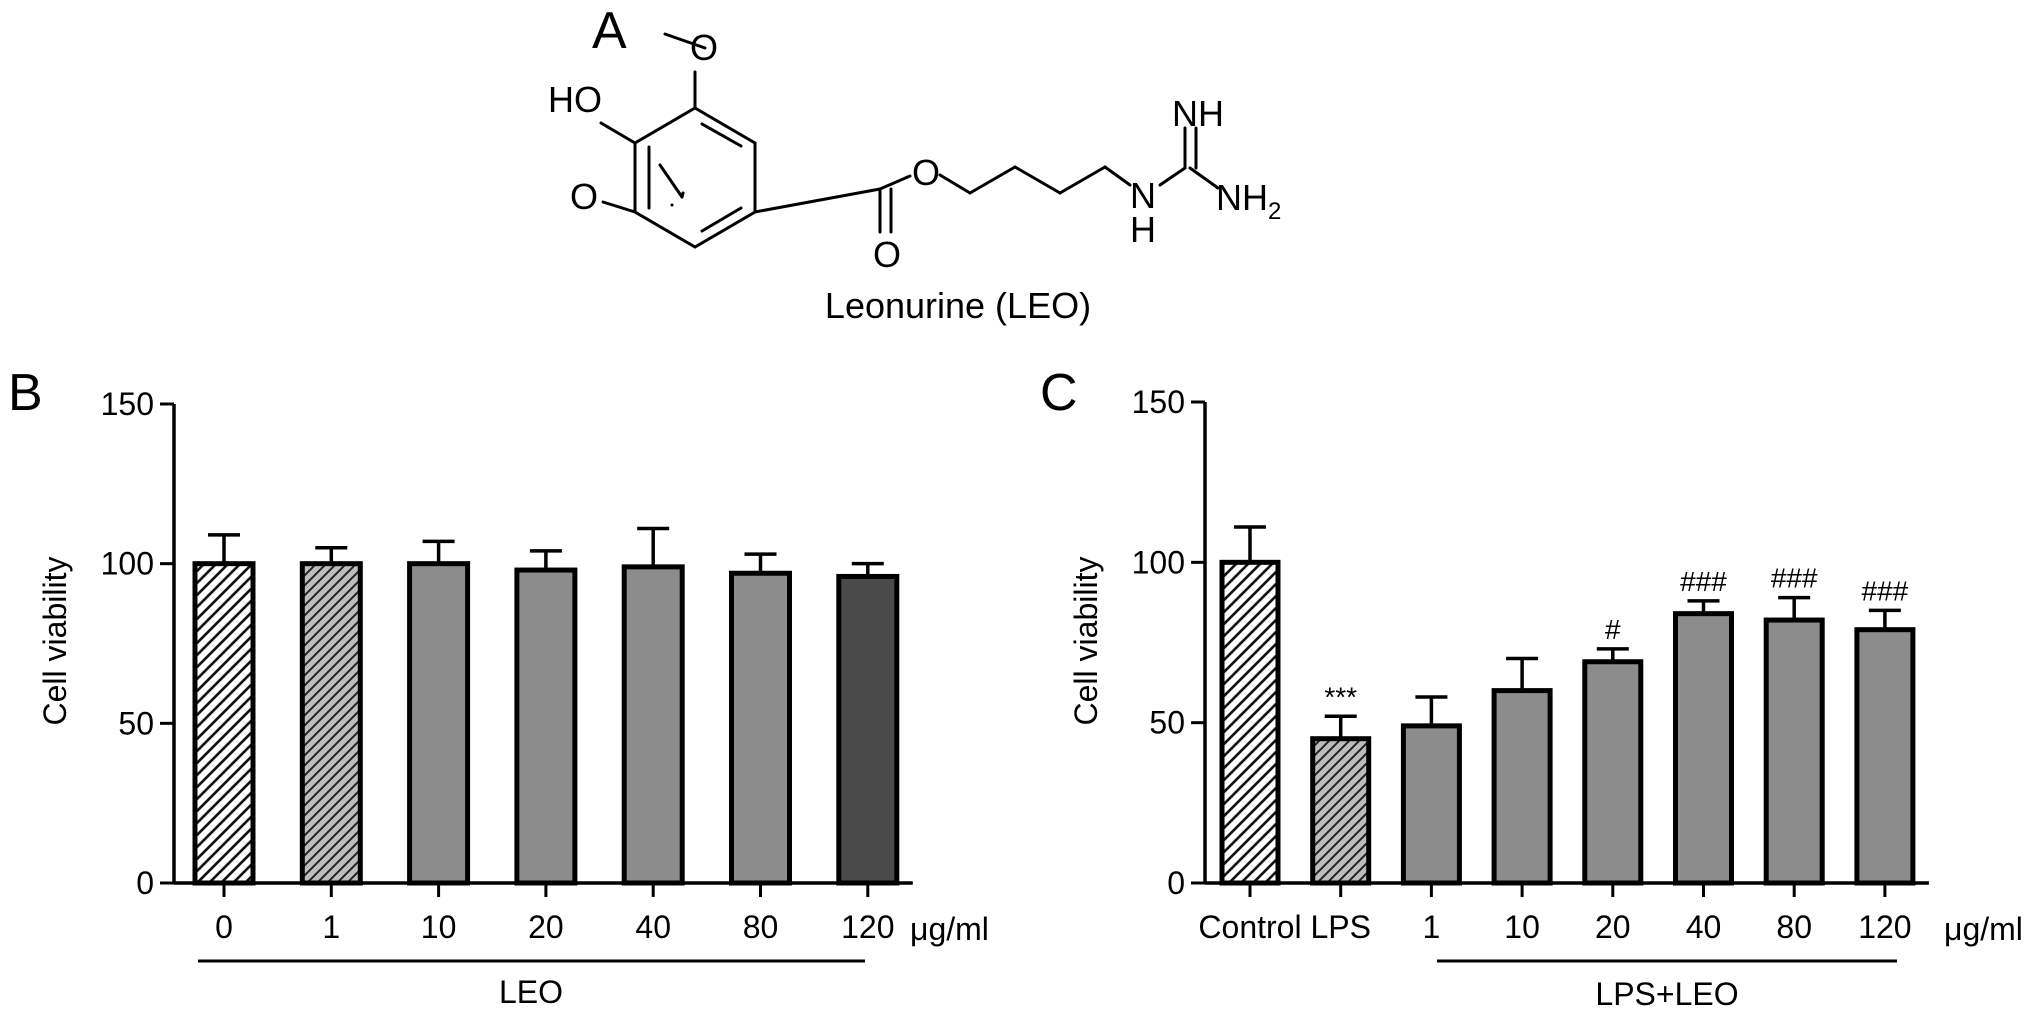 The image size is (2032, 1020). Describe the element at coordinates (531, 992) in the screenshot. I see `panel-b-group-label: LEO` at that location.